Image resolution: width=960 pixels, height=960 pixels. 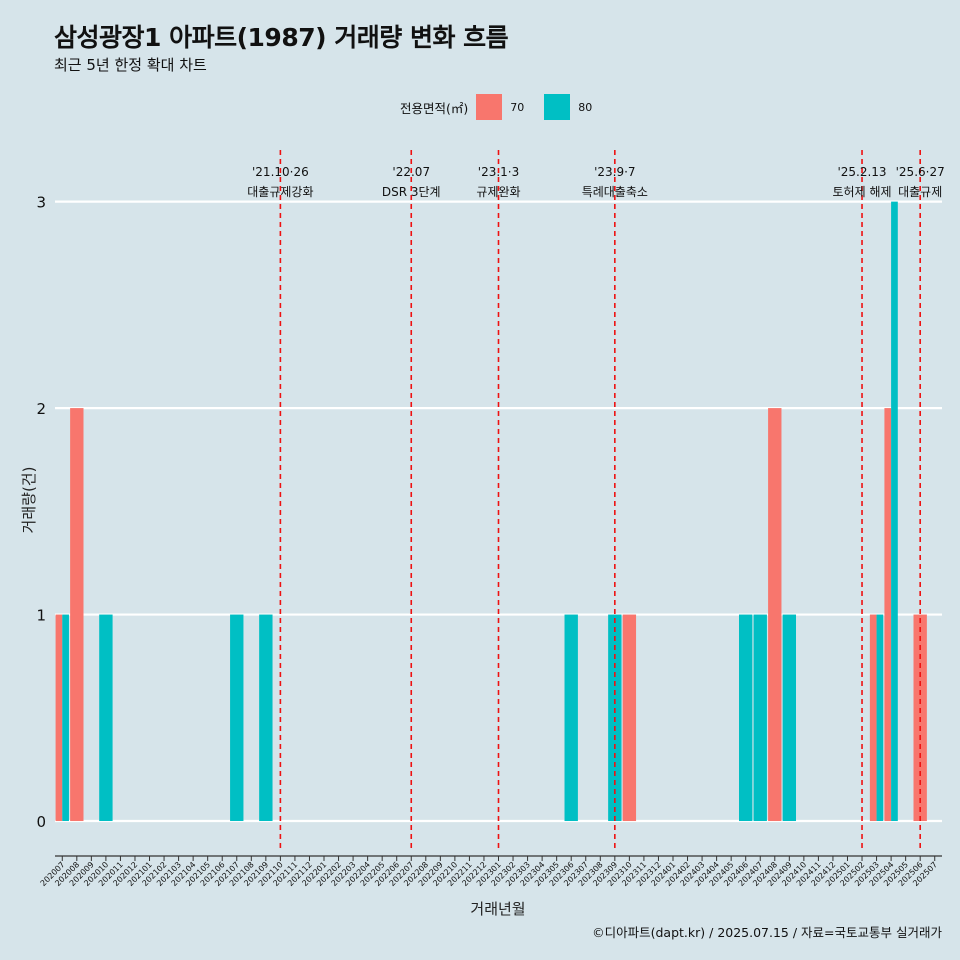 What do you see at coordinates (498, 172) in the screenshot?
I see `policy-date: '23.1·3` at bounding box center [498, 172].